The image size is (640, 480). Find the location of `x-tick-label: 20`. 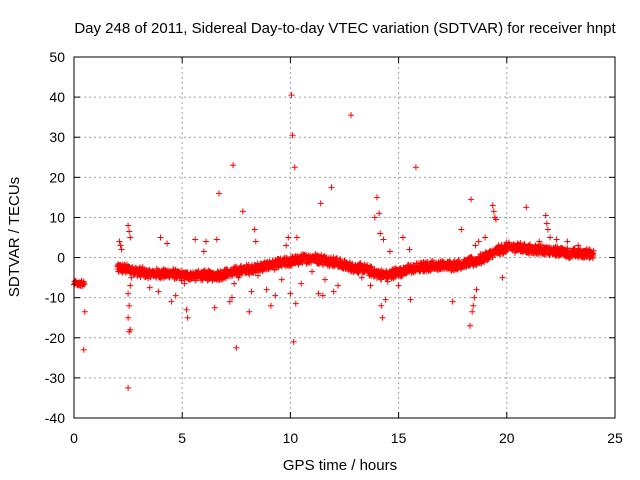

x-tick-label: 20 is located at coordinates (507, 438).